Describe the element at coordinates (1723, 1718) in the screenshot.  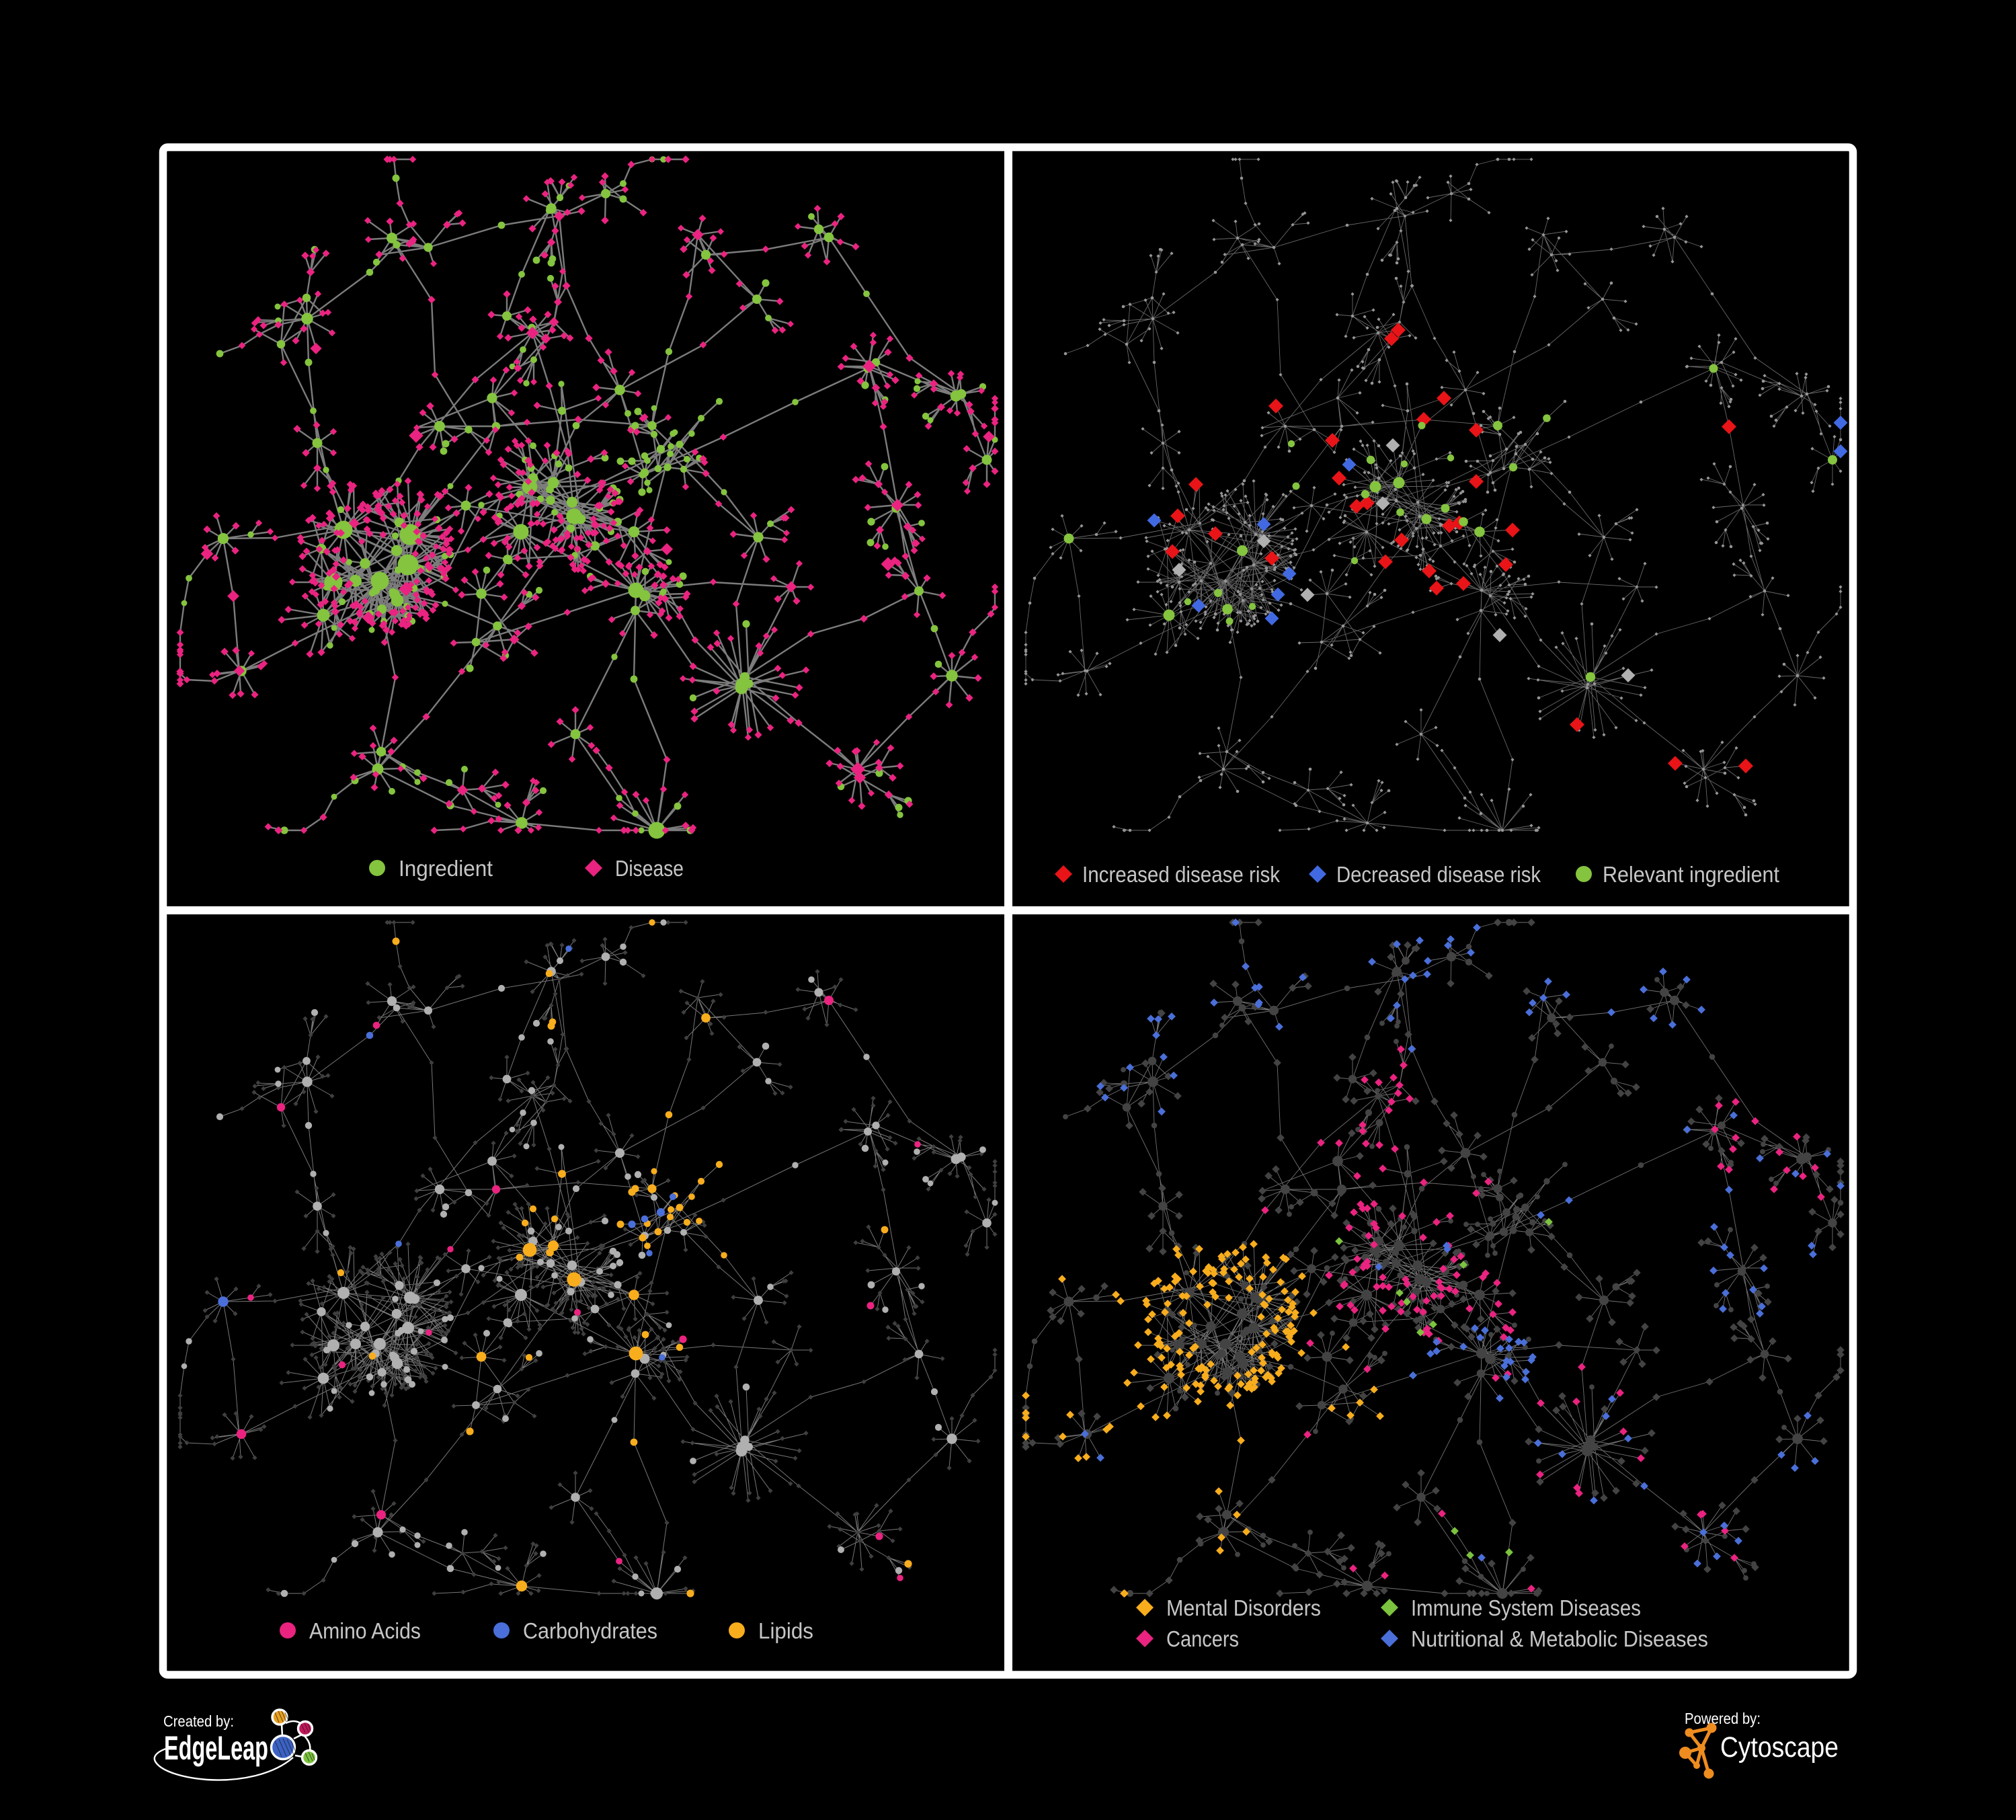
I see `svg-text: Powered by:` at that location.